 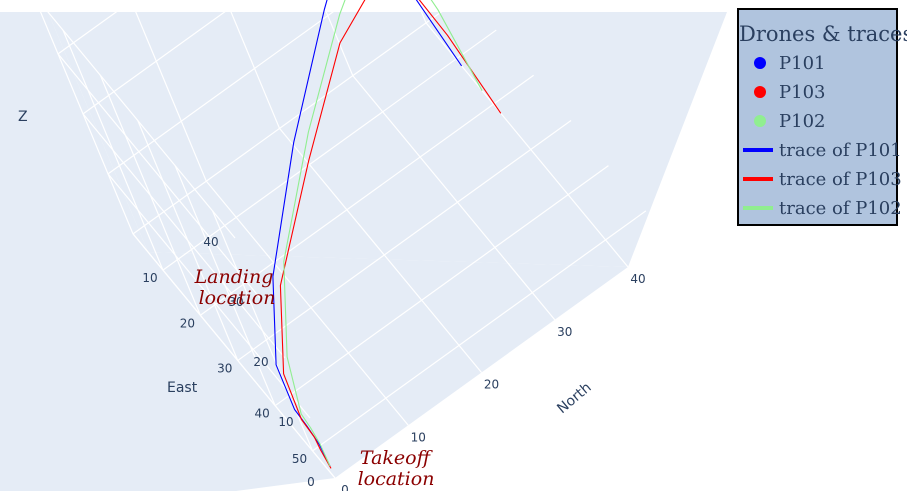 I want to click on legend-item-trace-of-p103: trace of P103, so click(x=820, y=179).